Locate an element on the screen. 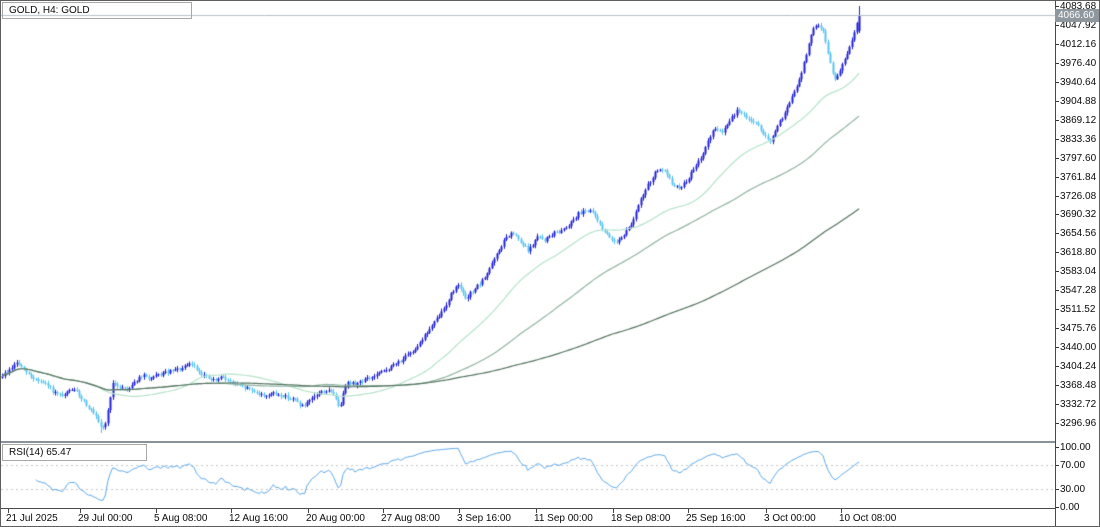  price-axis-label: 3904.88 is located at coordinates (1078, 101).